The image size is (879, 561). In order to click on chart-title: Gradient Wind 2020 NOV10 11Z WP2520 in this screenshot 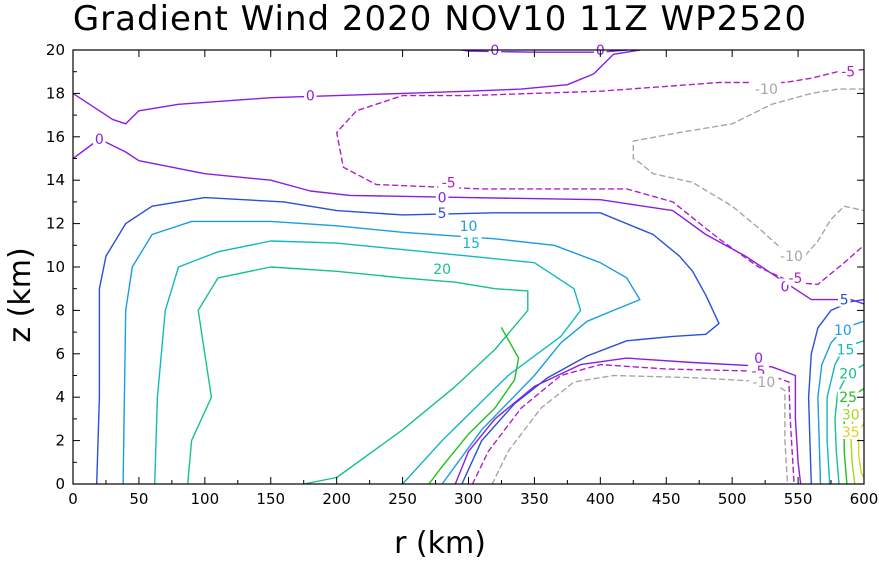, I will do `click(440, 19)`.